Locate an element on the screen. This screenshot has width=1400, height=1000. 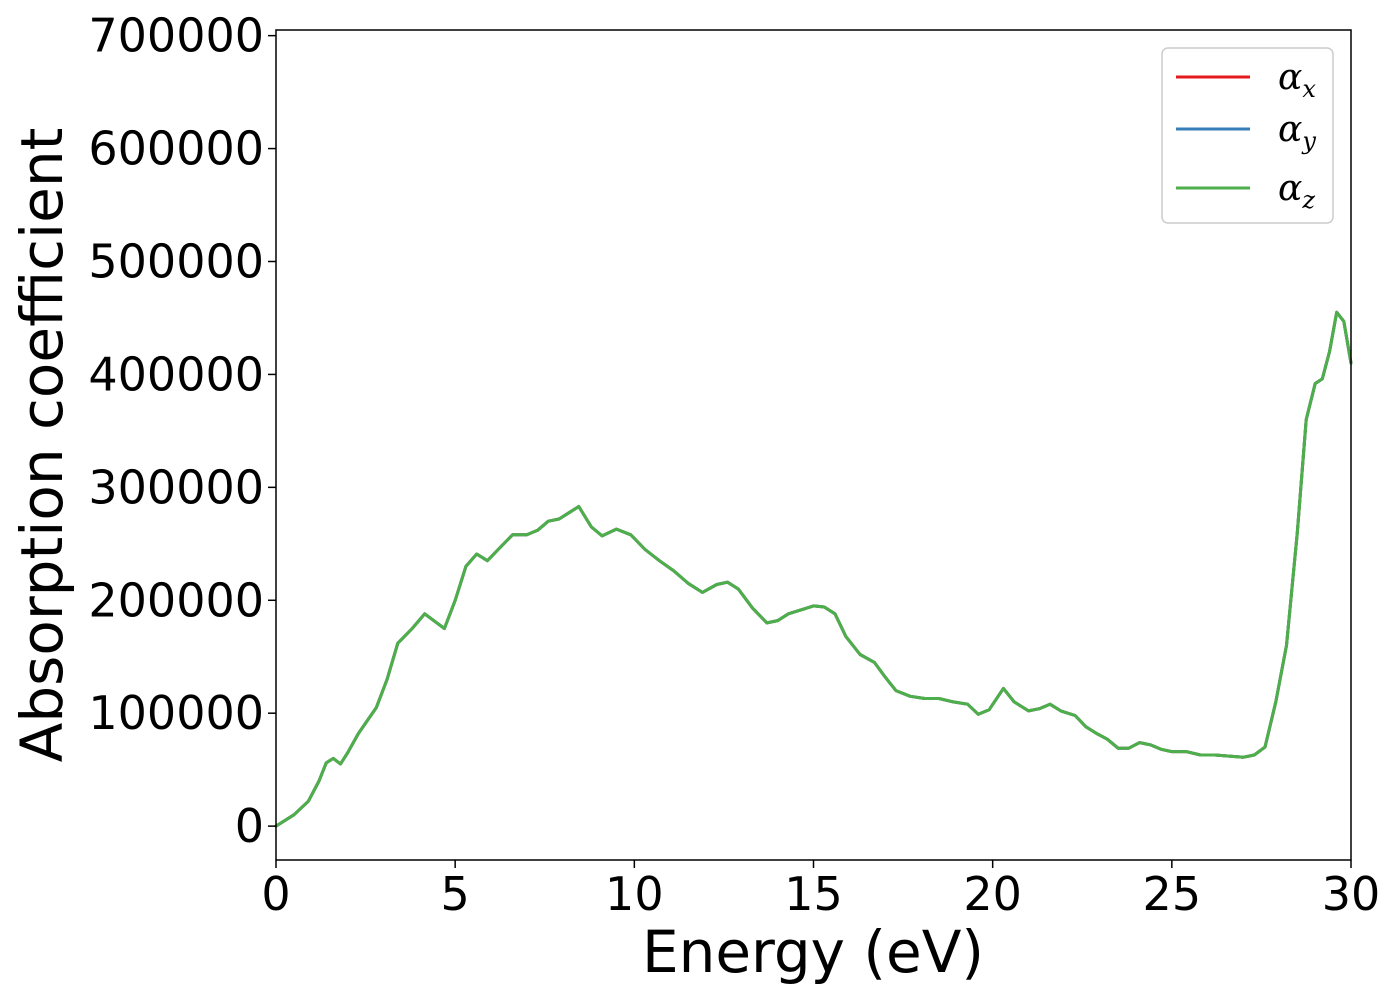
y-tick-label: 400000 is located at coordinates (176, 374).